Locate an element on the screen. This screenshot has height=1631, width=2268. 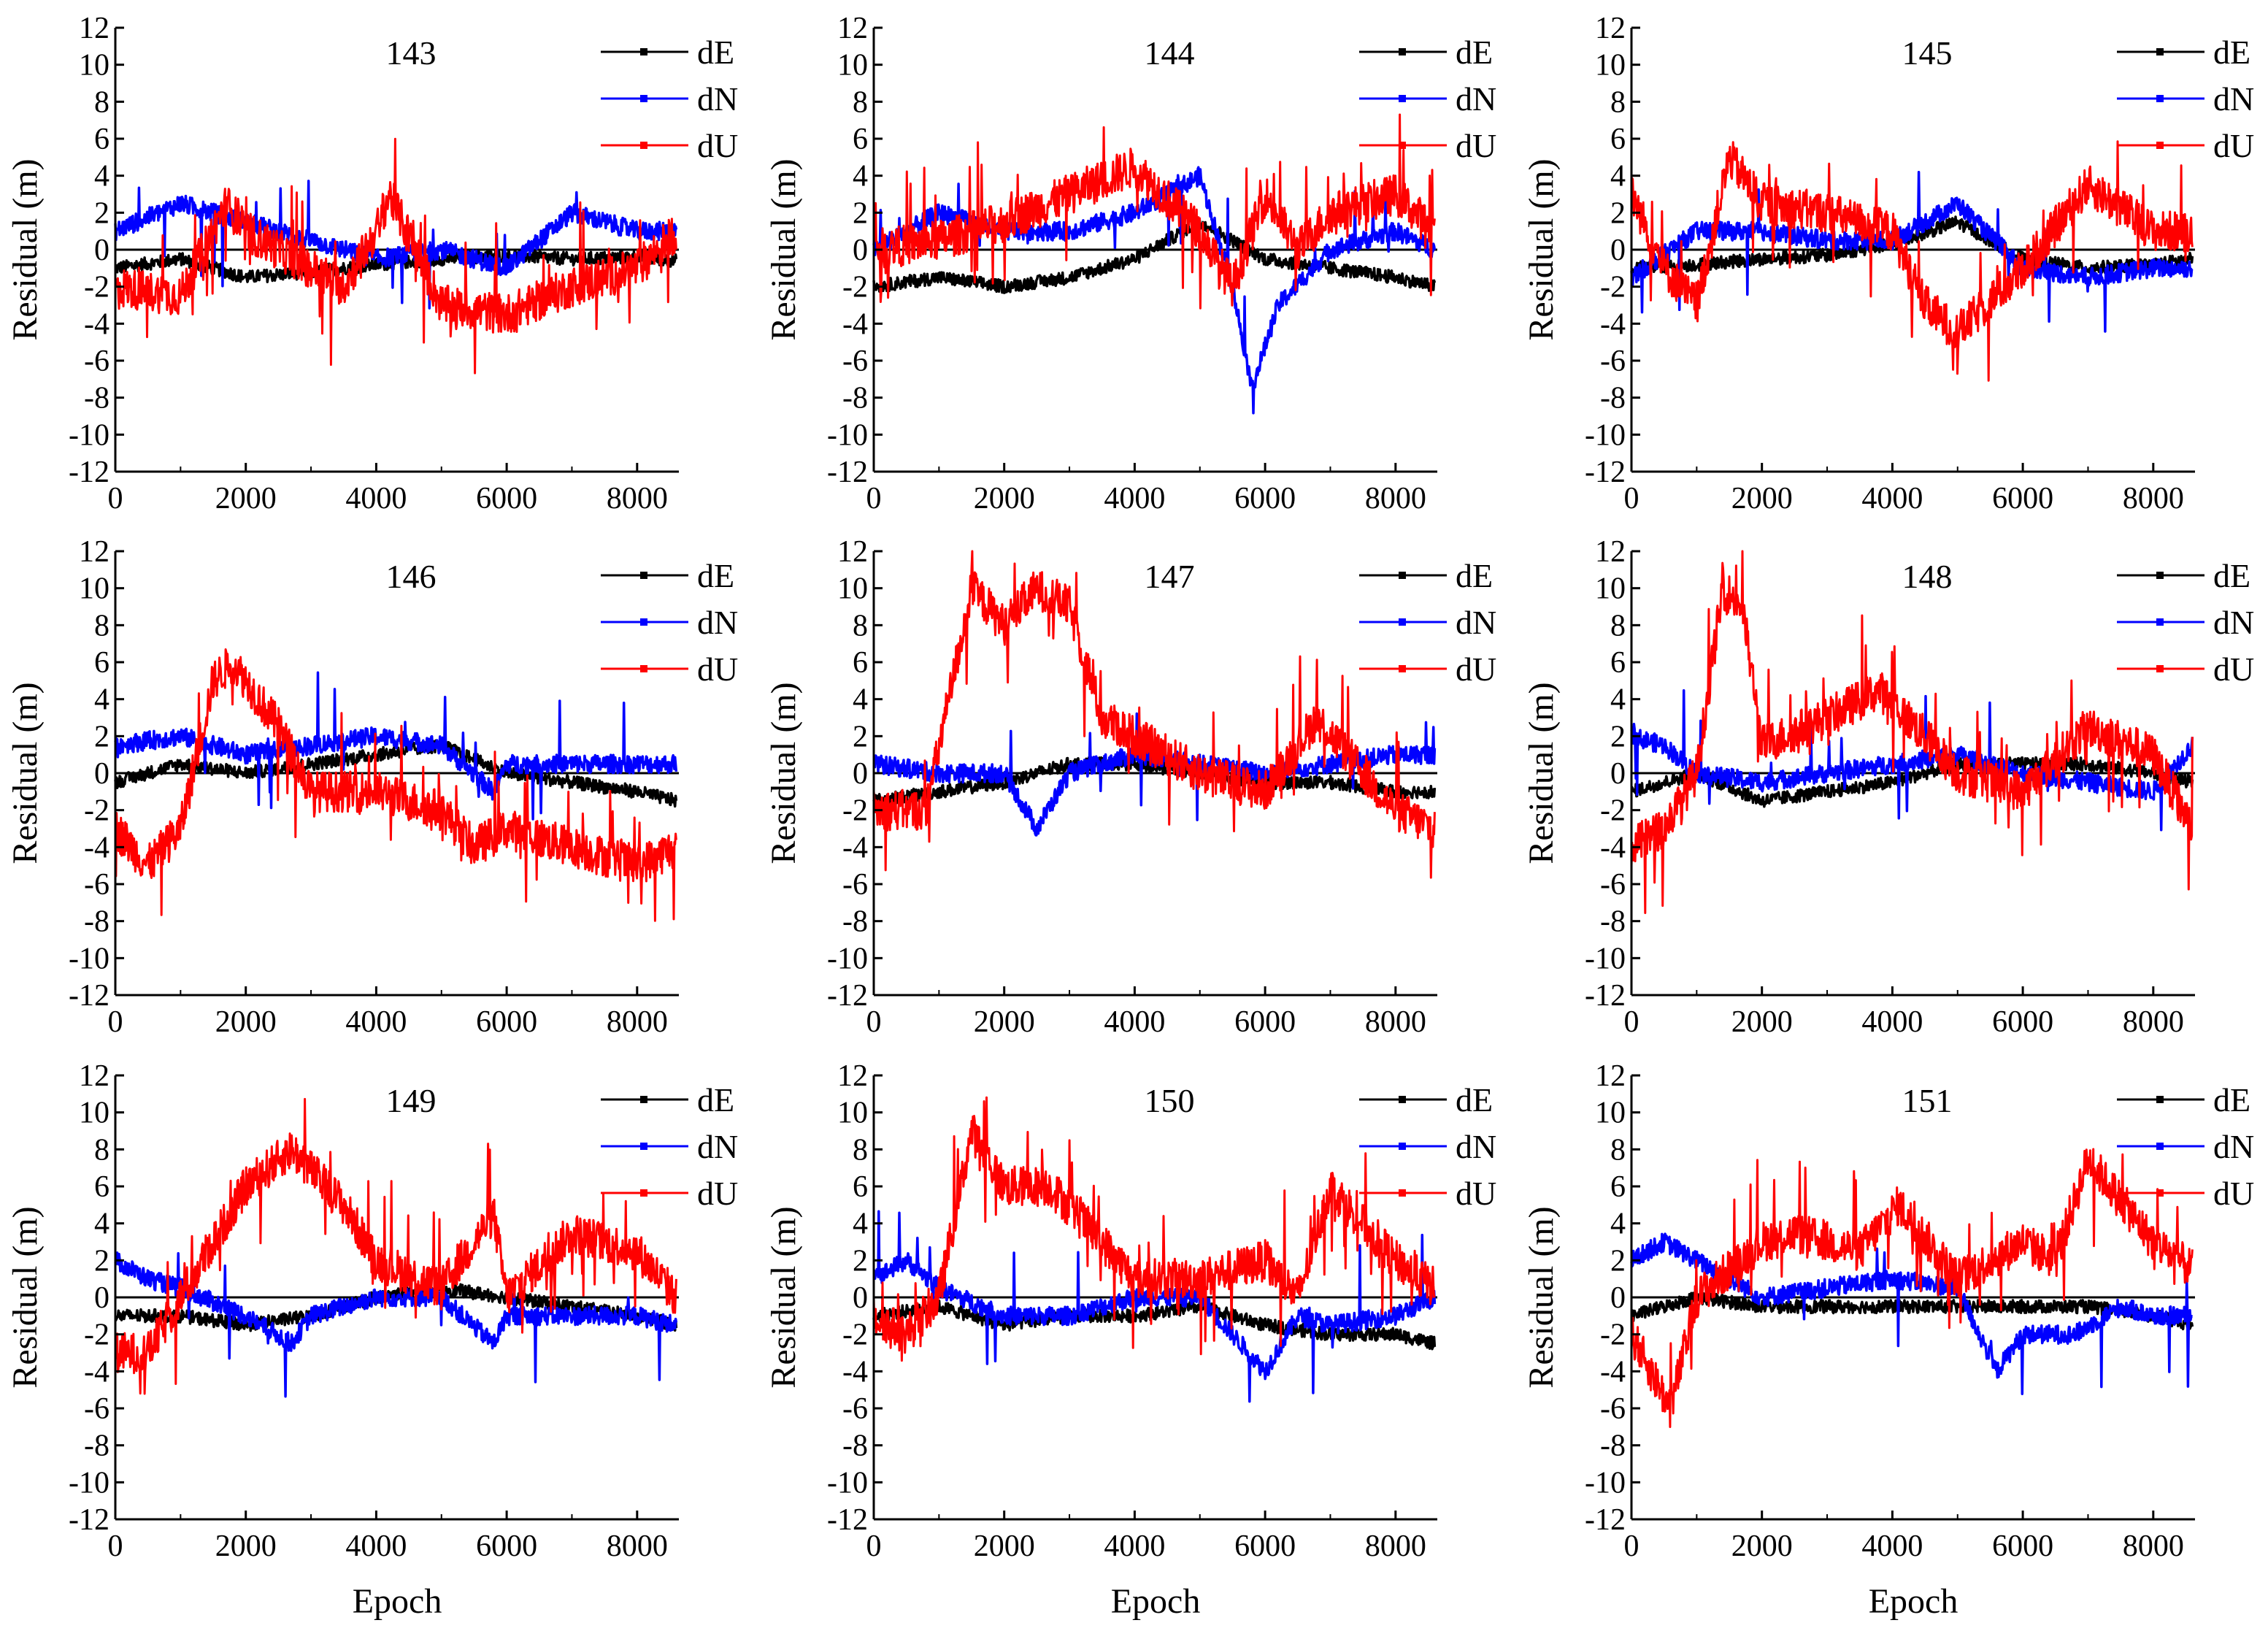
y-tick-label: 6 is located at coordinates (860, 663).